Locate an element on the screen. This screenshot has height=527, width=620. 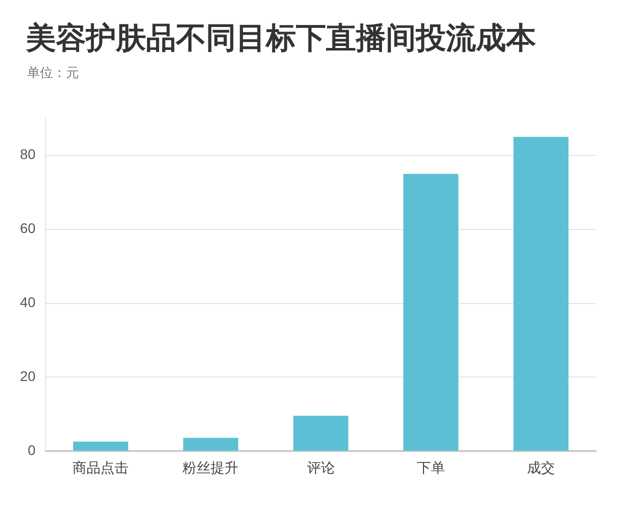
y-tick-label: 0 is located at coordinates (32, 450).